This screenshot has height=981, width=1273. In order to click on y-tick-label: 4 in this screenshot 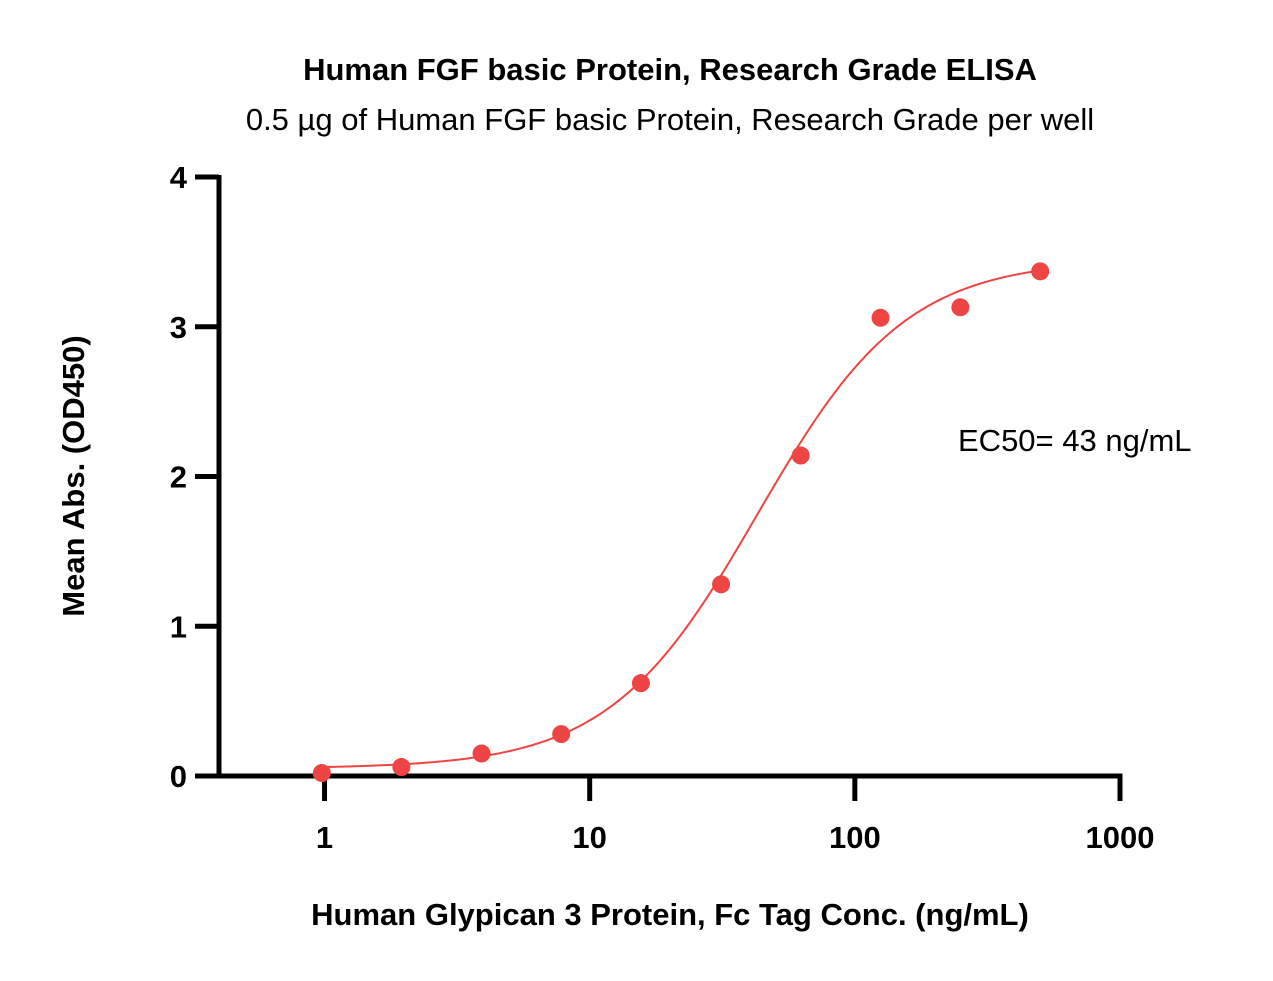, I will do `click(179, 177)`.